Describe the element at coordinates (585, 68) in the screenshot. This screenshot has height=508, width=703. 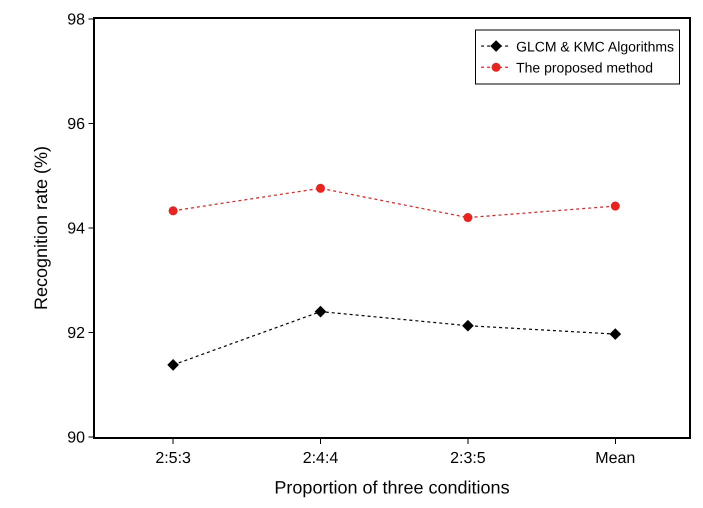
I see `legend-label: The proposed method` at that location.